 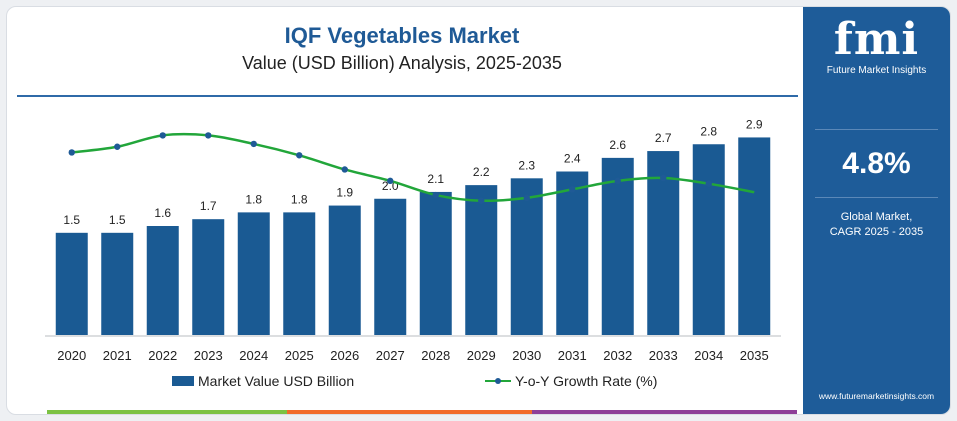 I want to click on growth-rate-point-2032, so click(x=617, y=181).